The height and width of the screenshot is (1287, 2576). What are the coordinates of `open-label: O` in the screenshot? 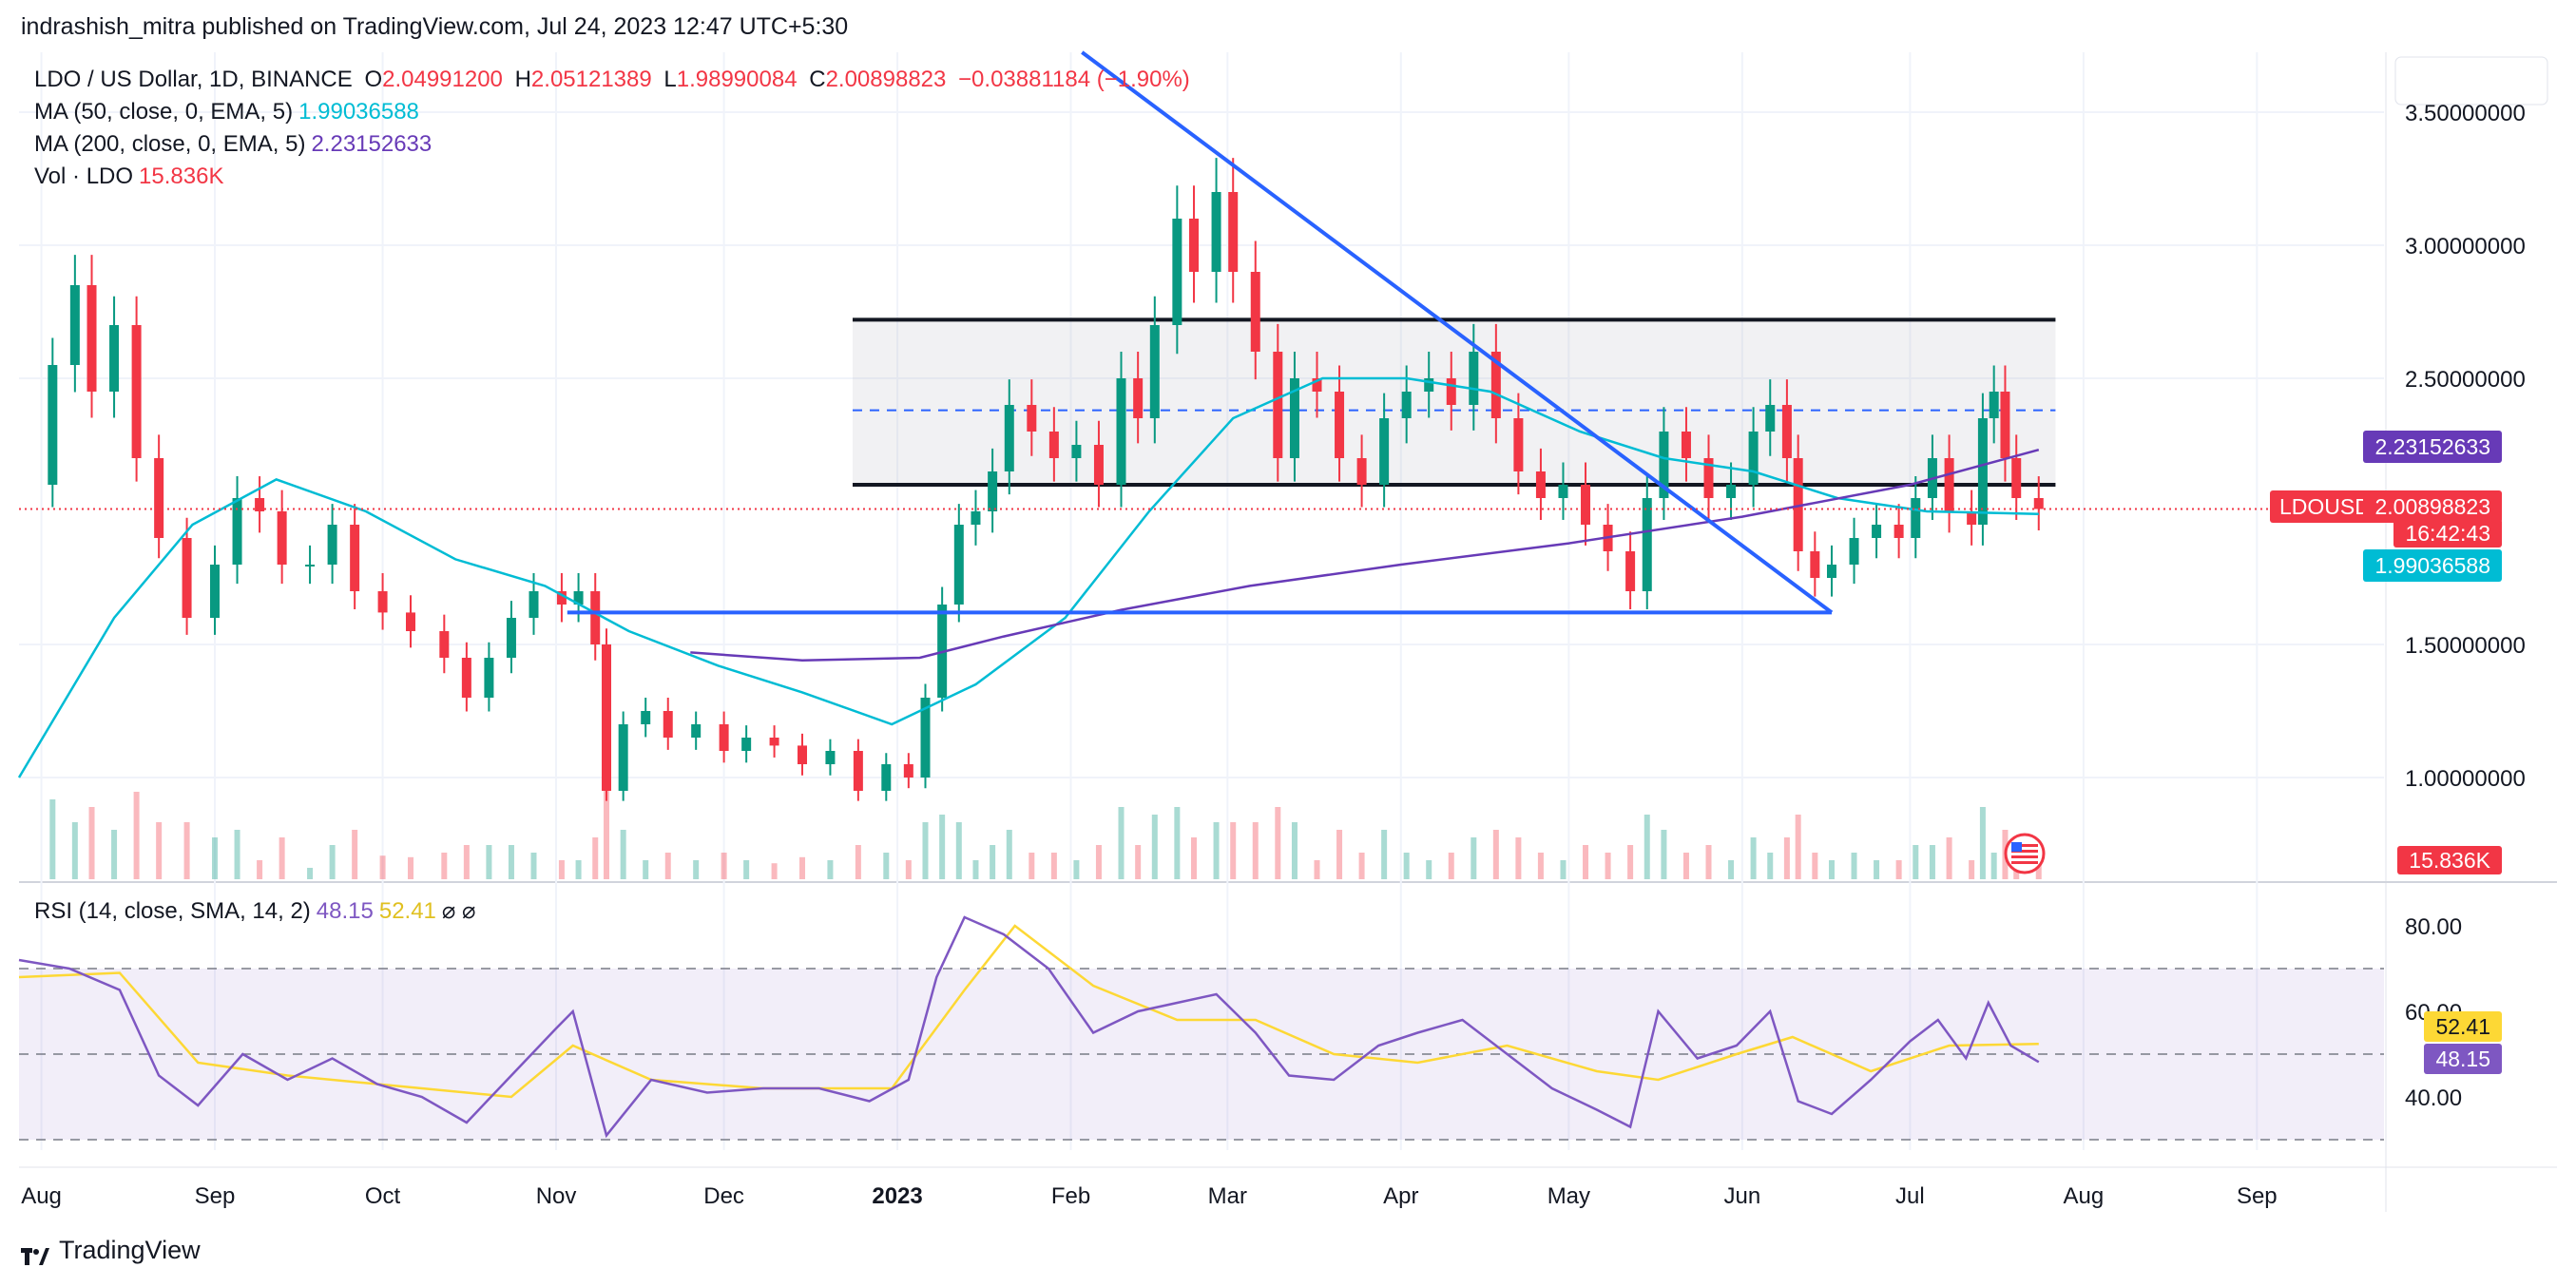 It's located at (373, 79).